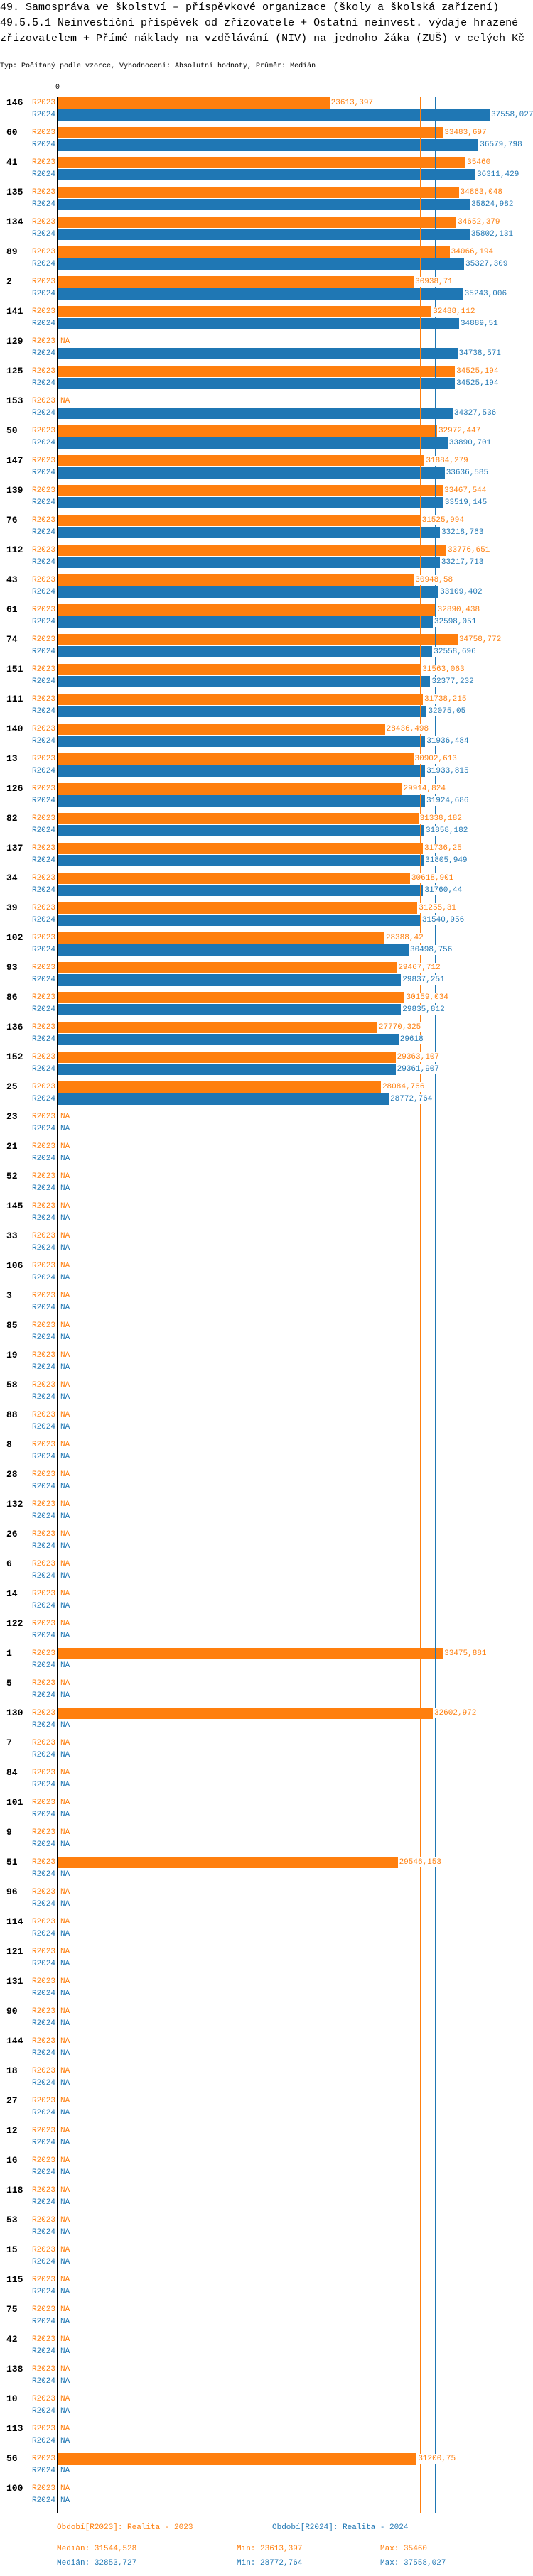 The width and height of the screenshot is (533, 2576). I want to click on value-label: 27770,325, so click(399, 1027).